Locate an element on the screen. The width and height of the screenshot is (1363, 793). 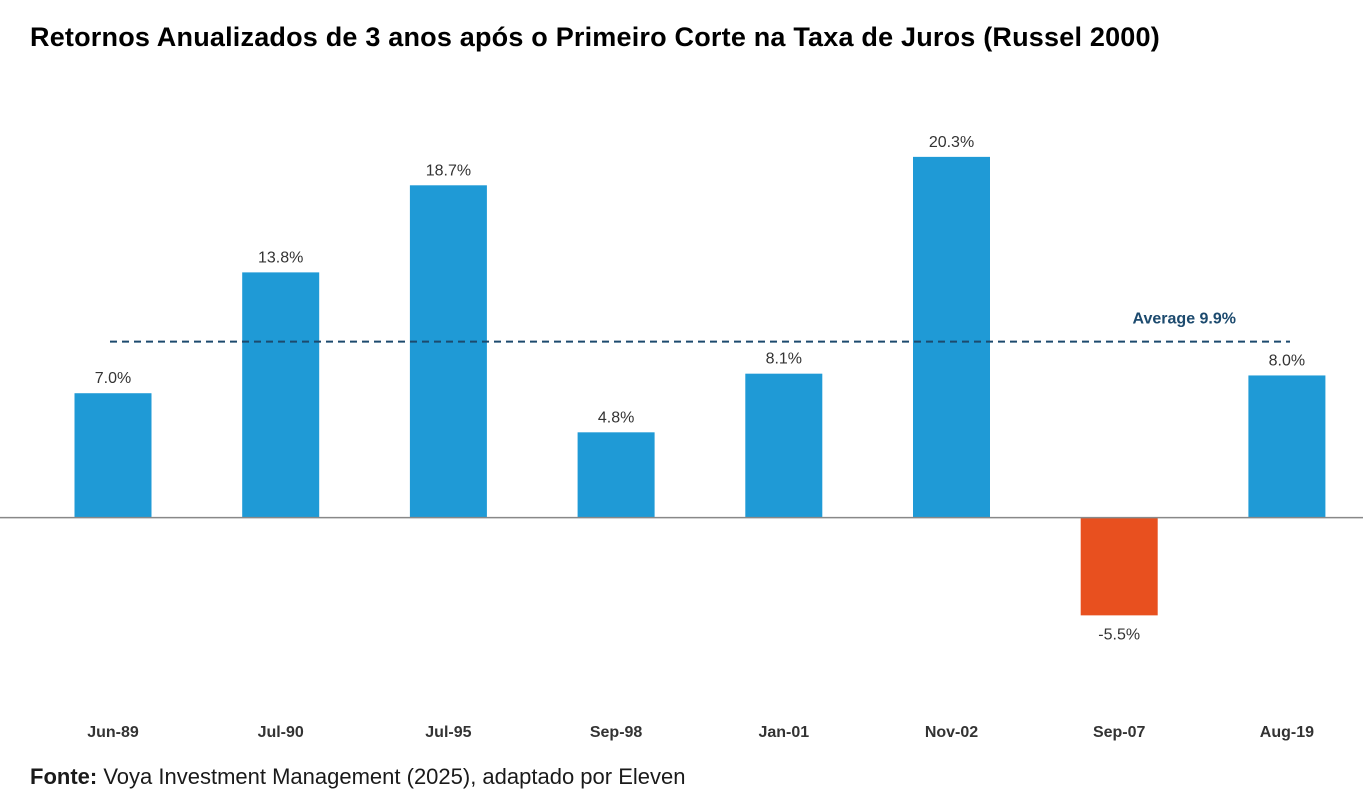
x-tick-label-sep-98: Sep-98 is located at coordinates (616, 732).